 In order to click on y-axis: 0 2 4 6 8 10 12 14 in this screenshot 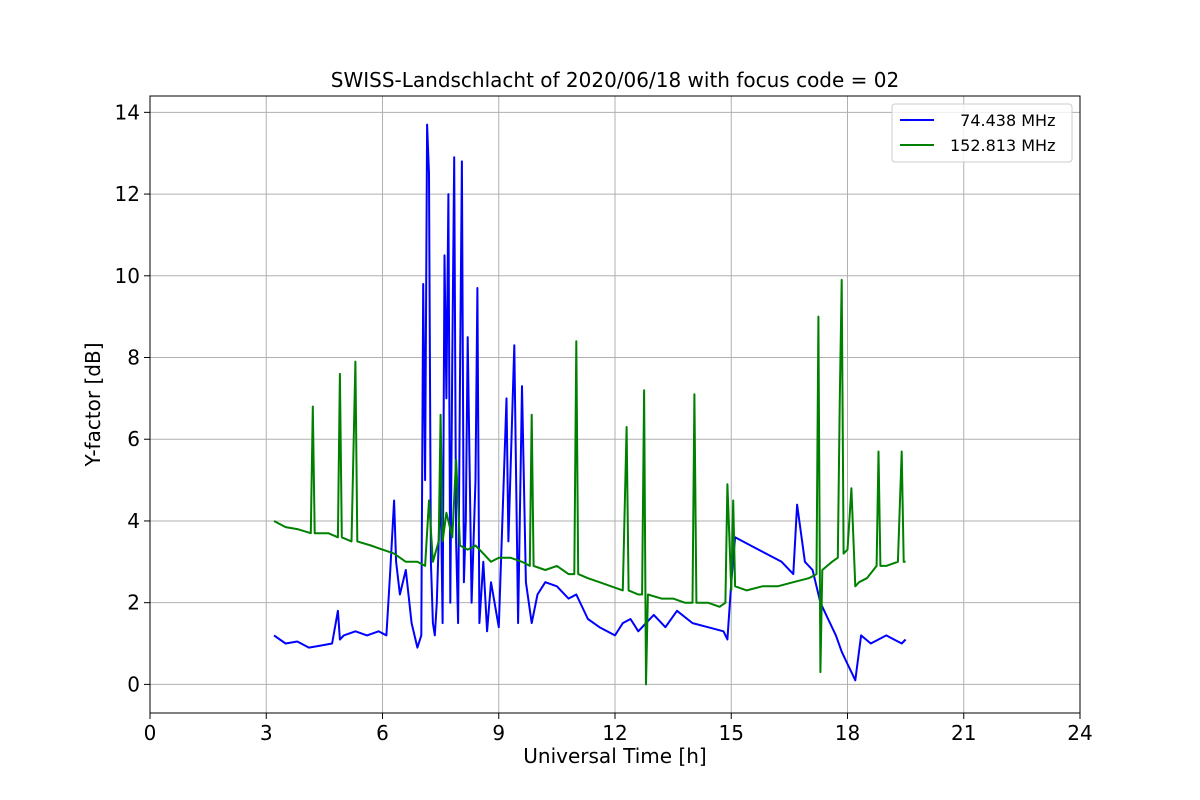, I will do `click(132, 398)`.